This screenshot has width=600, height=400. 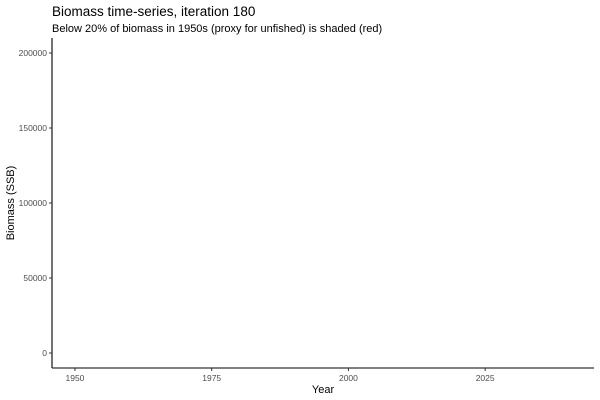 I want to click on y-tick-label: 200000, so click(x=33, y=53).